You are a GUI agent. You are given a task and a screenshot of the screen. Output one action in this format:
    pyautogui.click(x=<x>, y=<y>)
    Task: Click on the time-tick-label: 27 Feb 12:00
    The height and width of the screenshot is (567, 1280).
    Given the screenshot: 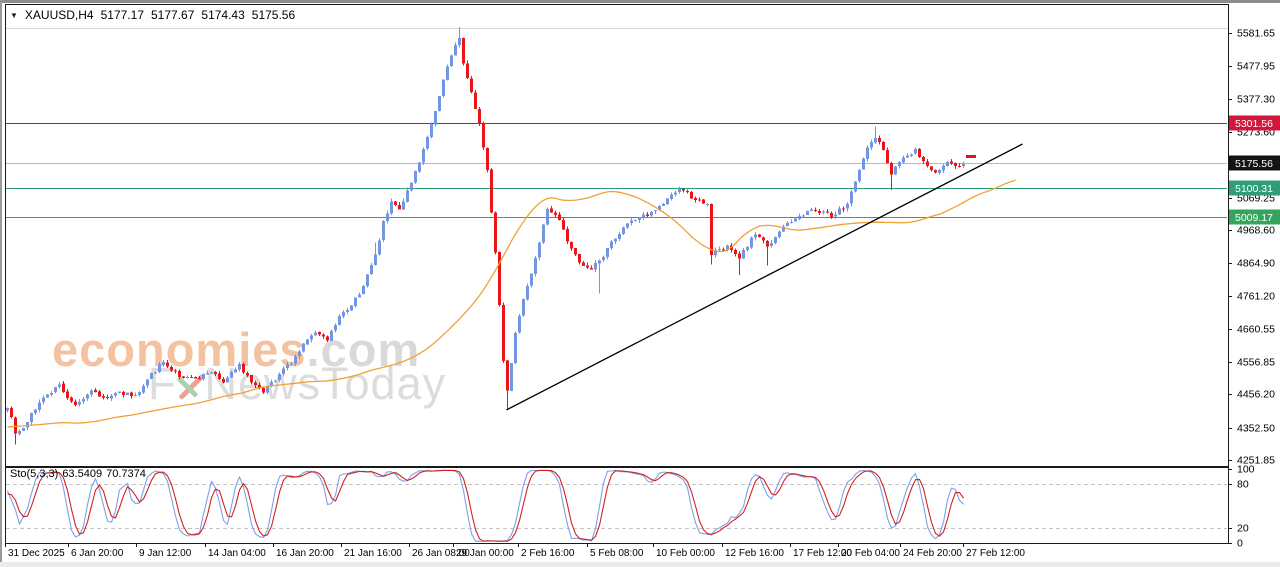 What is the action you would take?
    pyautogui.click(x=995, y=553)
    